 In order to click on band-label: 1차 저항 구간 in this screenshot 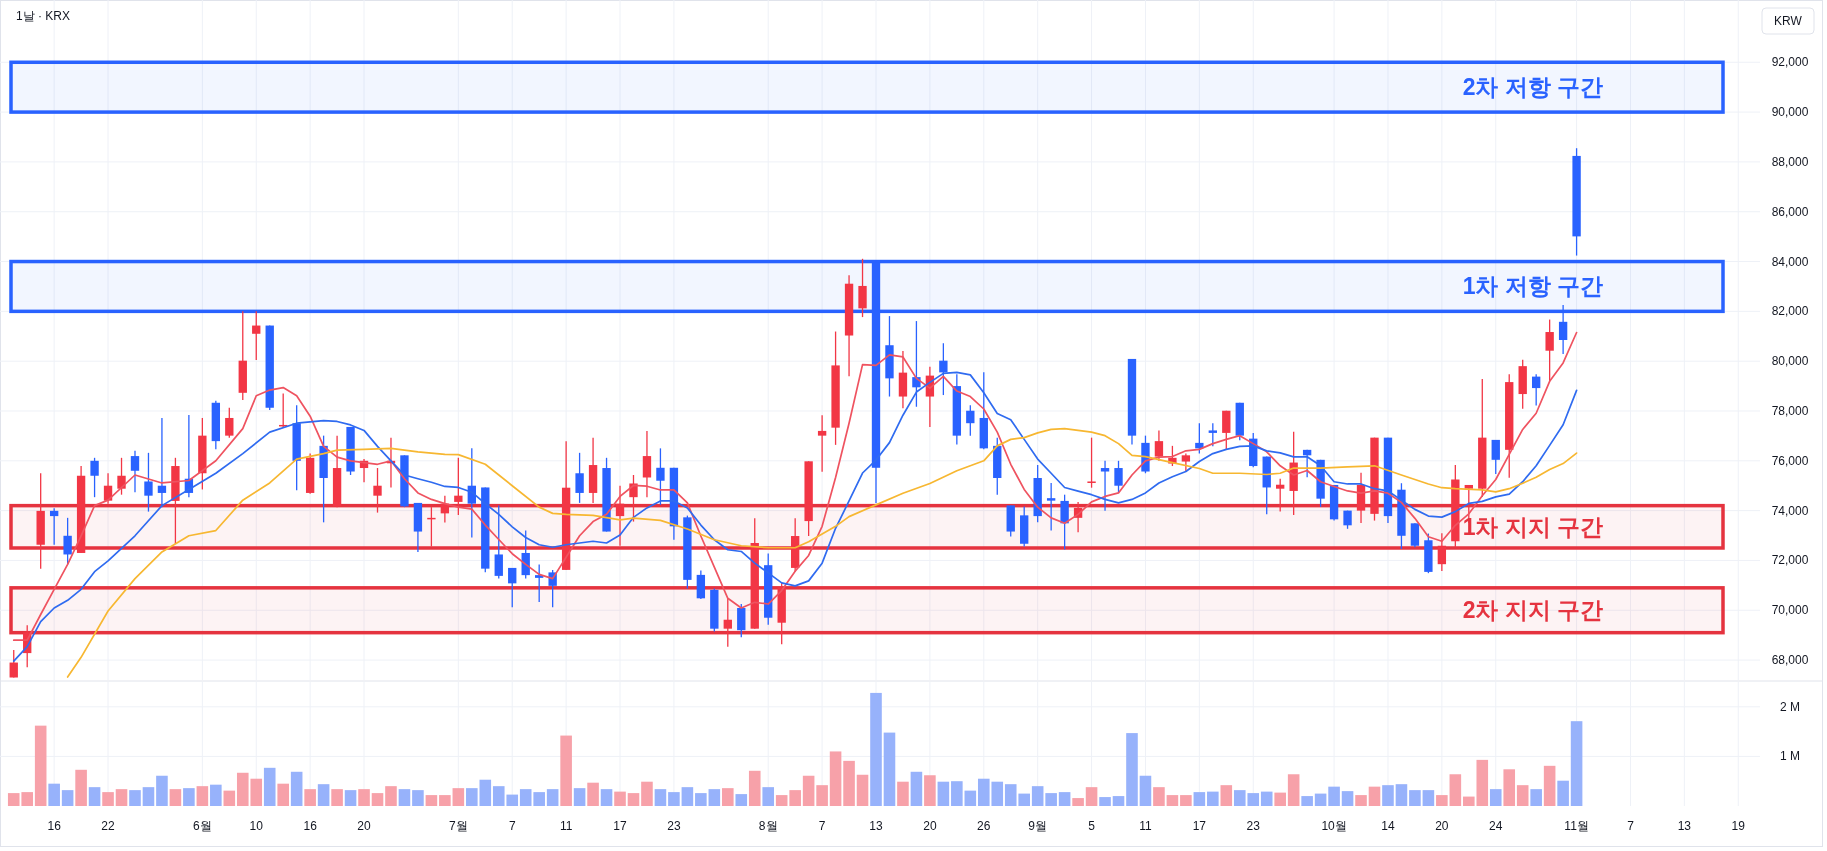, I will do `click(1533, 286)`.